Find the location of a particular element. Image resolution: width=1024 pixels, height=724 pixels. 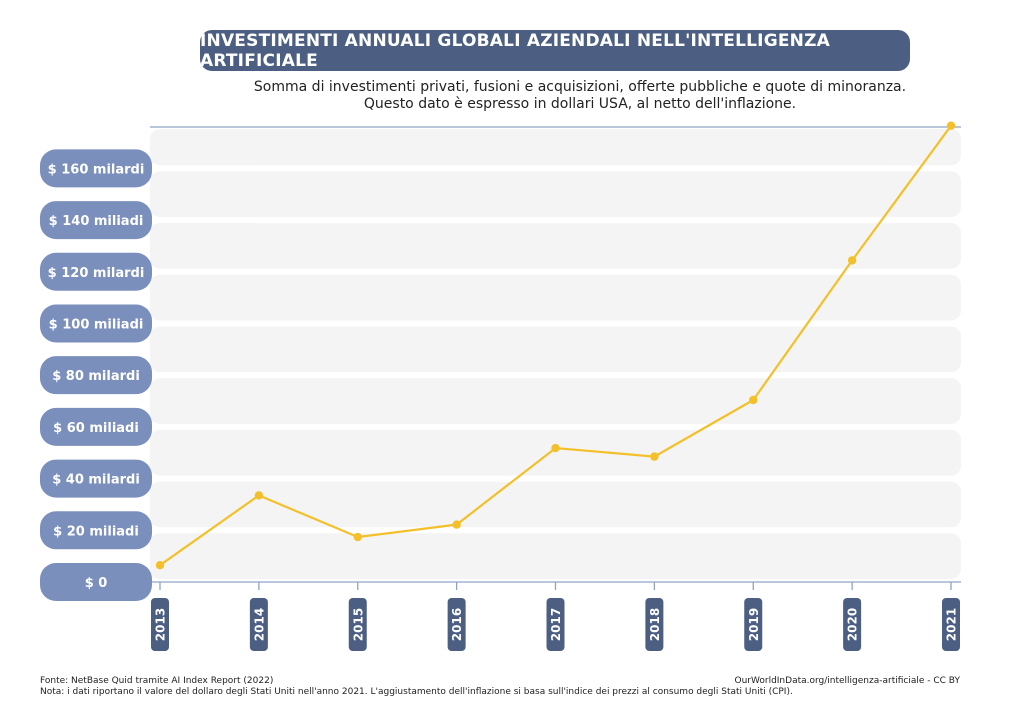

y-tick-label: $ 0 is located at coordinates (96, 583).